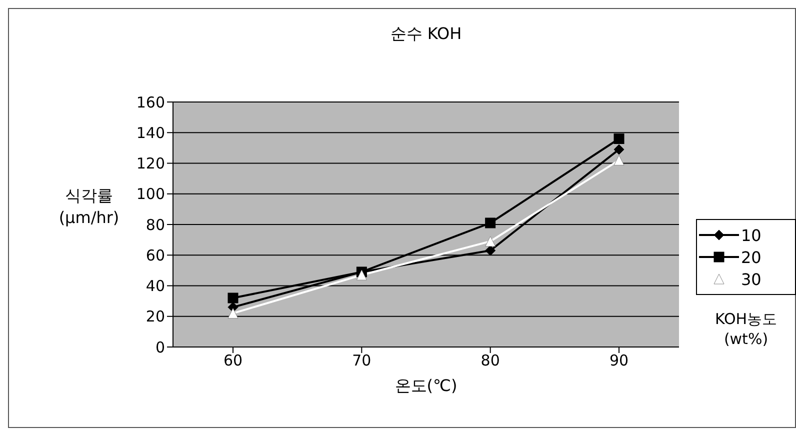 The image size is (796, 438). What do you see at coordinates (155, 255) in the screenshot?
I see `y-tick-label: 60` at bounding box center [155, 255].